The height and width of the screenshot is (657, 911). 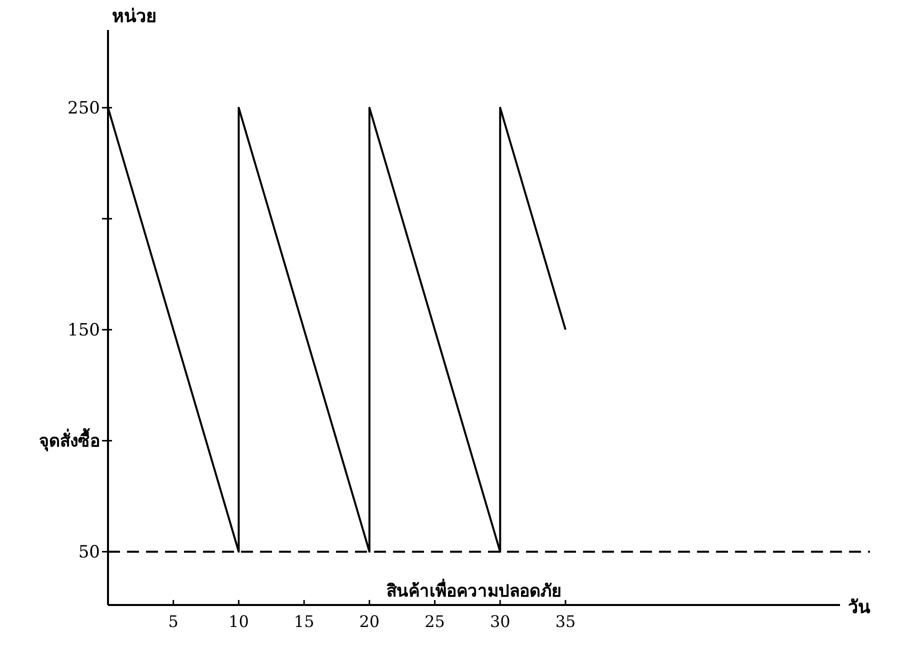 What do you see at coordinates (500, 621) in the screenshot?
I see `x-tick-label: 30` at bounding box center [500, 621].